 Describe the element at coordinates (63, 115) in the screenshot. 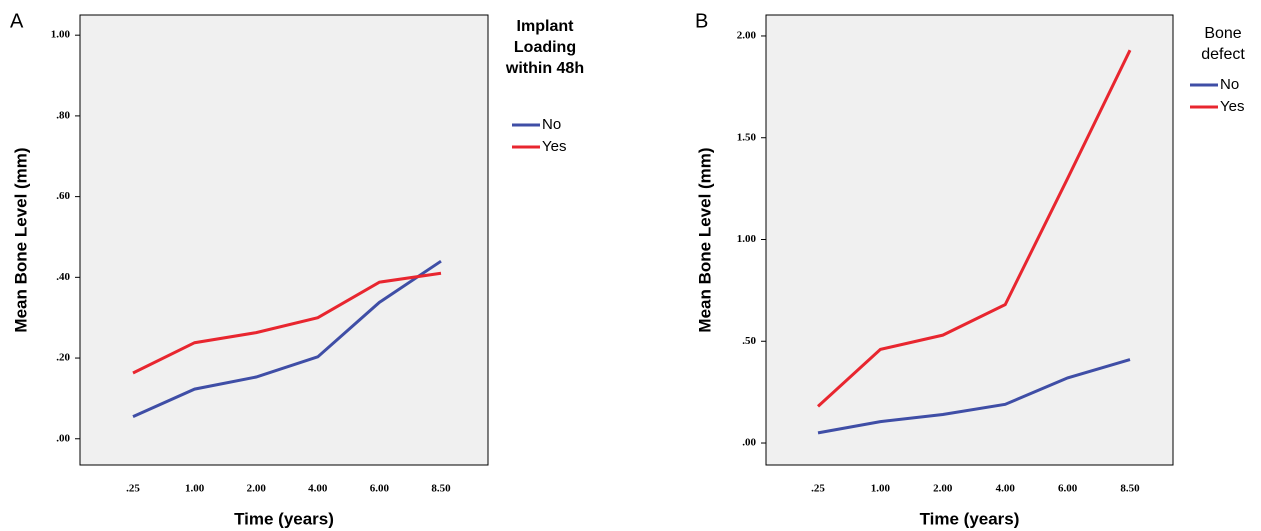

I see `y-tick-label: .80` at that location.